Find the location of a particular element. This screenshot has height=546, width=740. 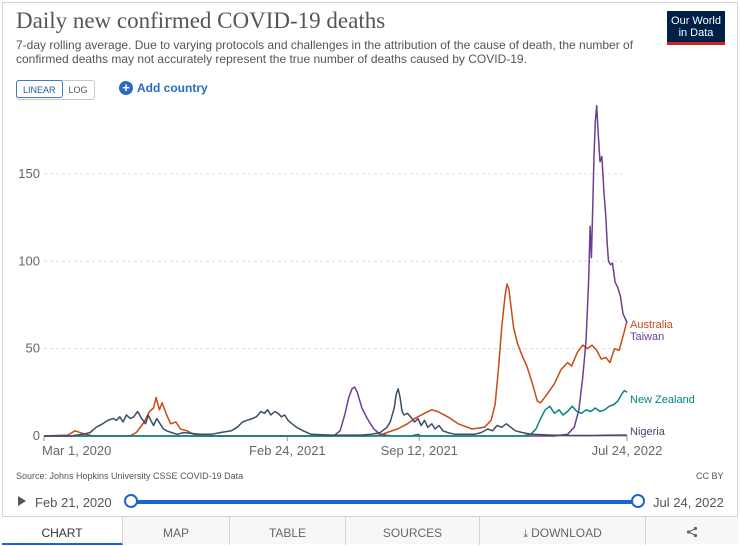

scale-toggle: LINEAR LOG is located at coordinates (55, 90).